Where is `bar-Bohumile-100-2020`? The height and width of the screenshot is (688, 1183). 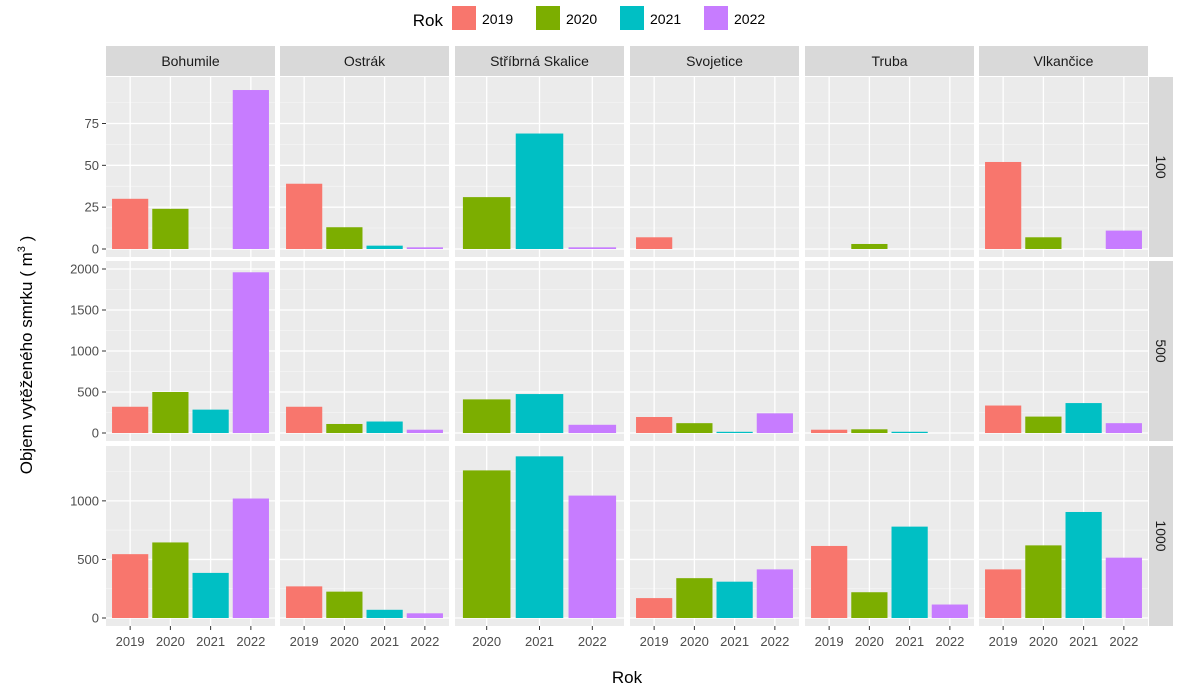
bar-Bohumile-100-2020 is located at coordinates (170, 228).